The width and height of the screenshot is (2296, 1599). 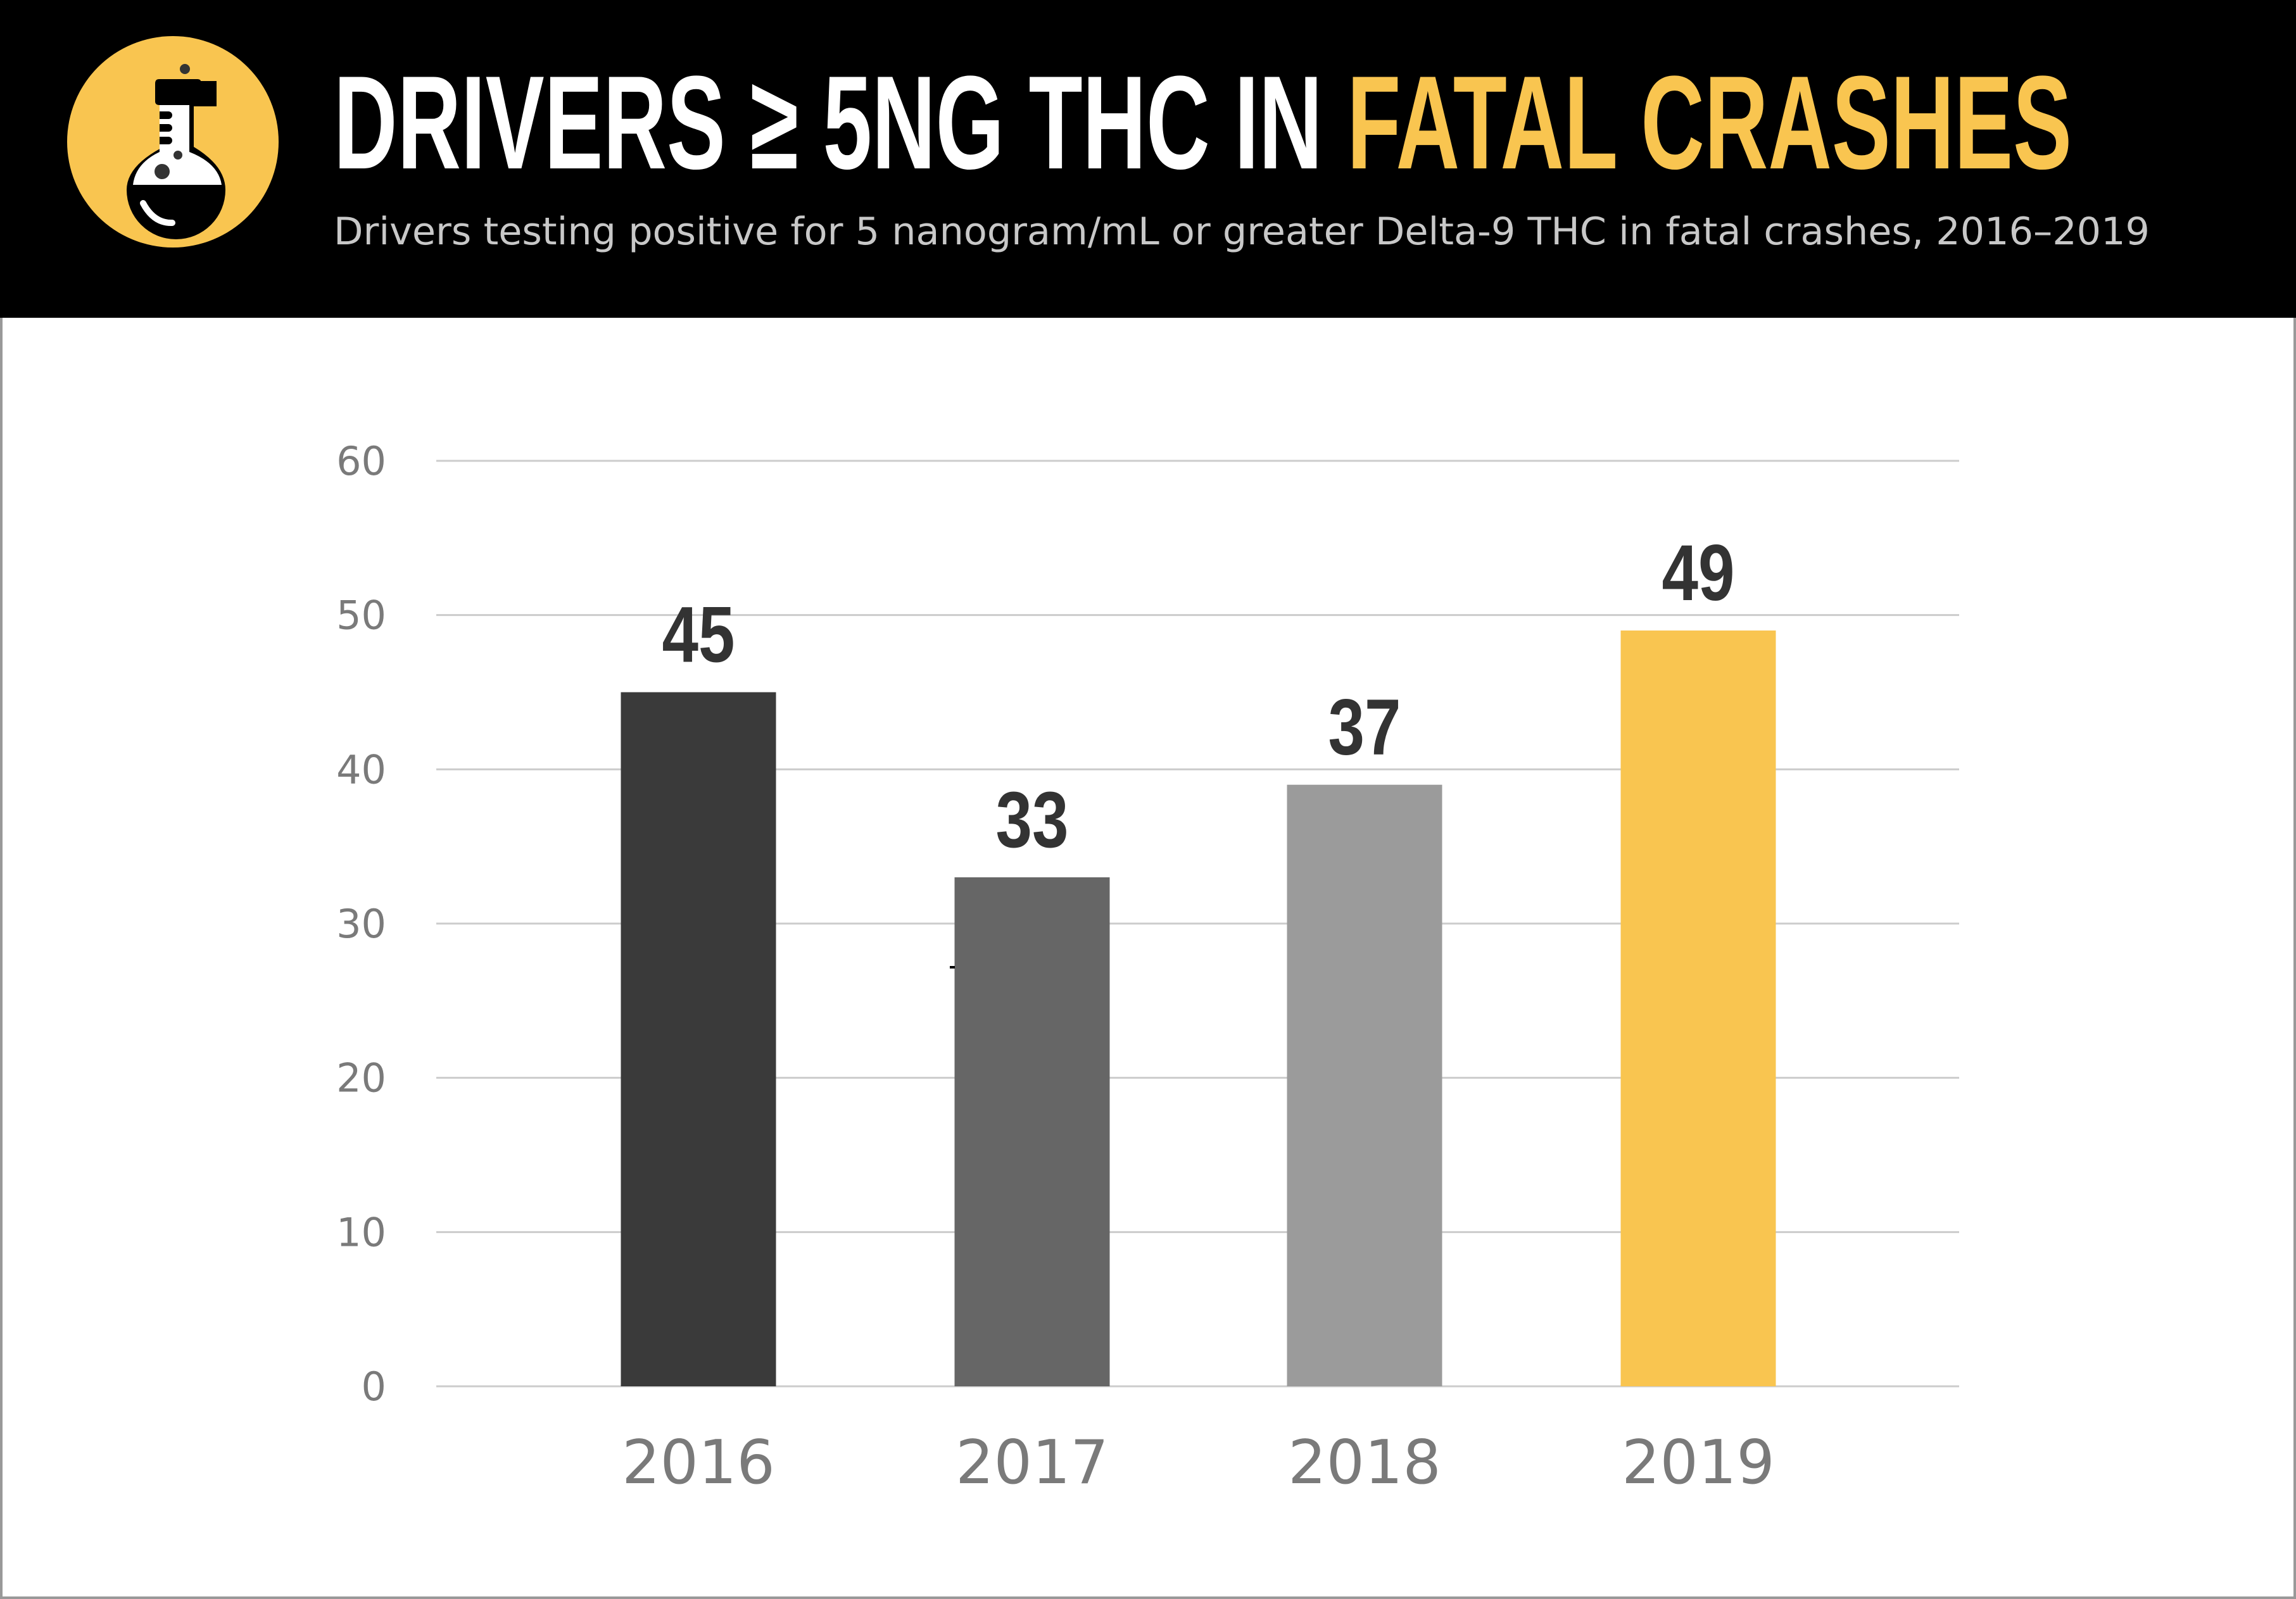 I want to click on x-axis: 2016 2017 2018 2019, so click(x=1198, y=1463).